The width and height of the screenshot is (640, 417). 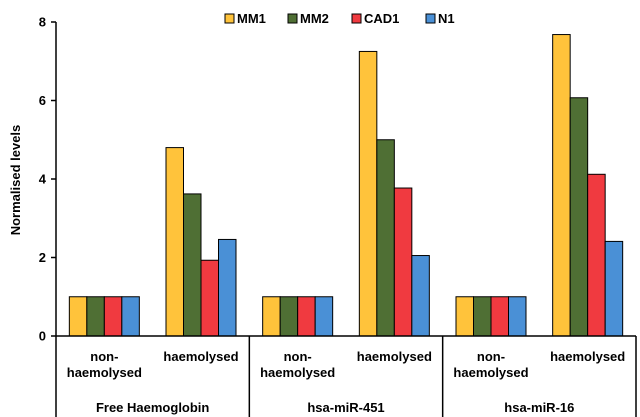 What do you see at coordinates (42, 100) in the screenshot?
I see `y-tick-label: 6` at bounding box center [42, 100].